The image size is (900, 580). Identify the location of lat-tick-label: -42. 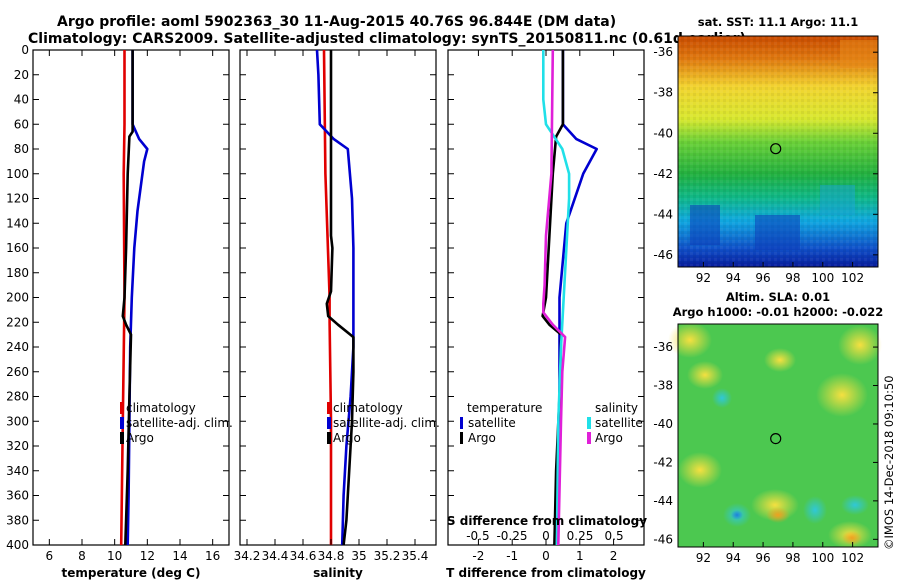
(663, 462).